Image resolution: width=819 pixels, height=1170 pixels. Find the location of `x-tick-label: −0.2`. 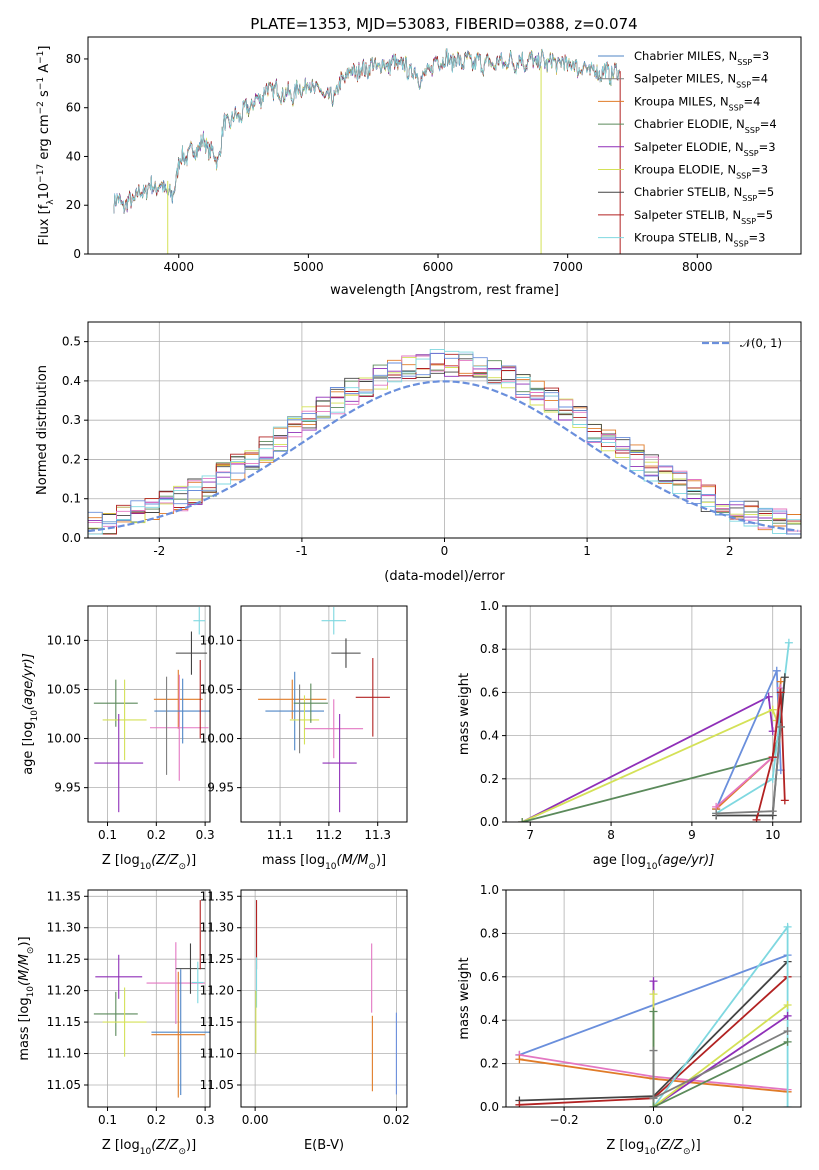

x-tick-label: −0.2 is located at coordinates (564, 1120).